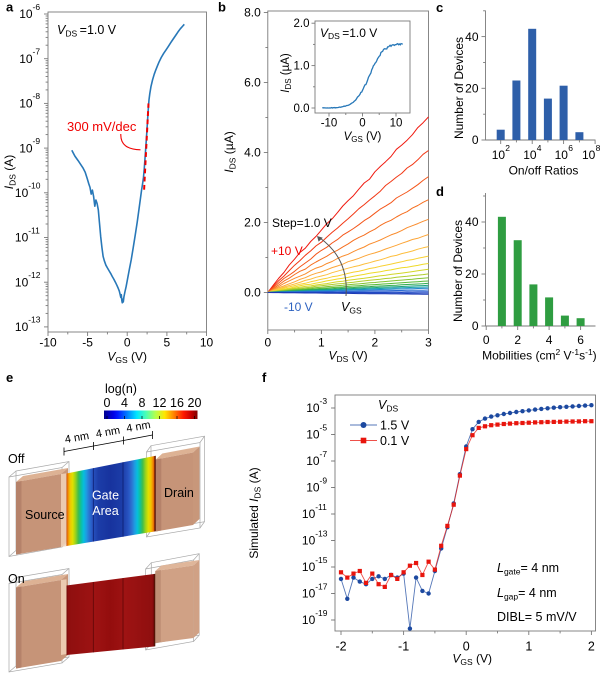 The width and height of the screenshot is (600, 679). Describe the element at coordinates (179, 493) in the screenshot. I see `svg-text: Drain` at that location.